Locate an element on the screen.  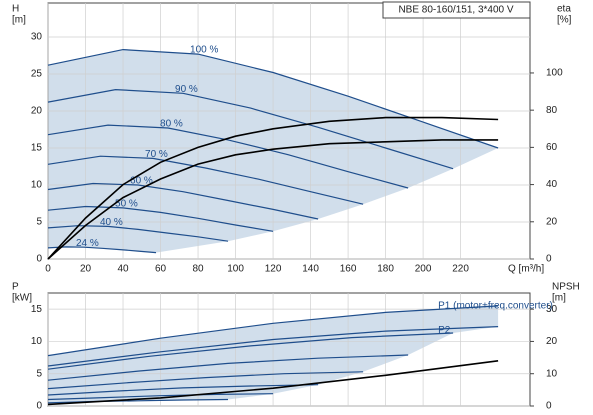
x-axis-label: Q [m³/h] is located at coordinates (526, 269).